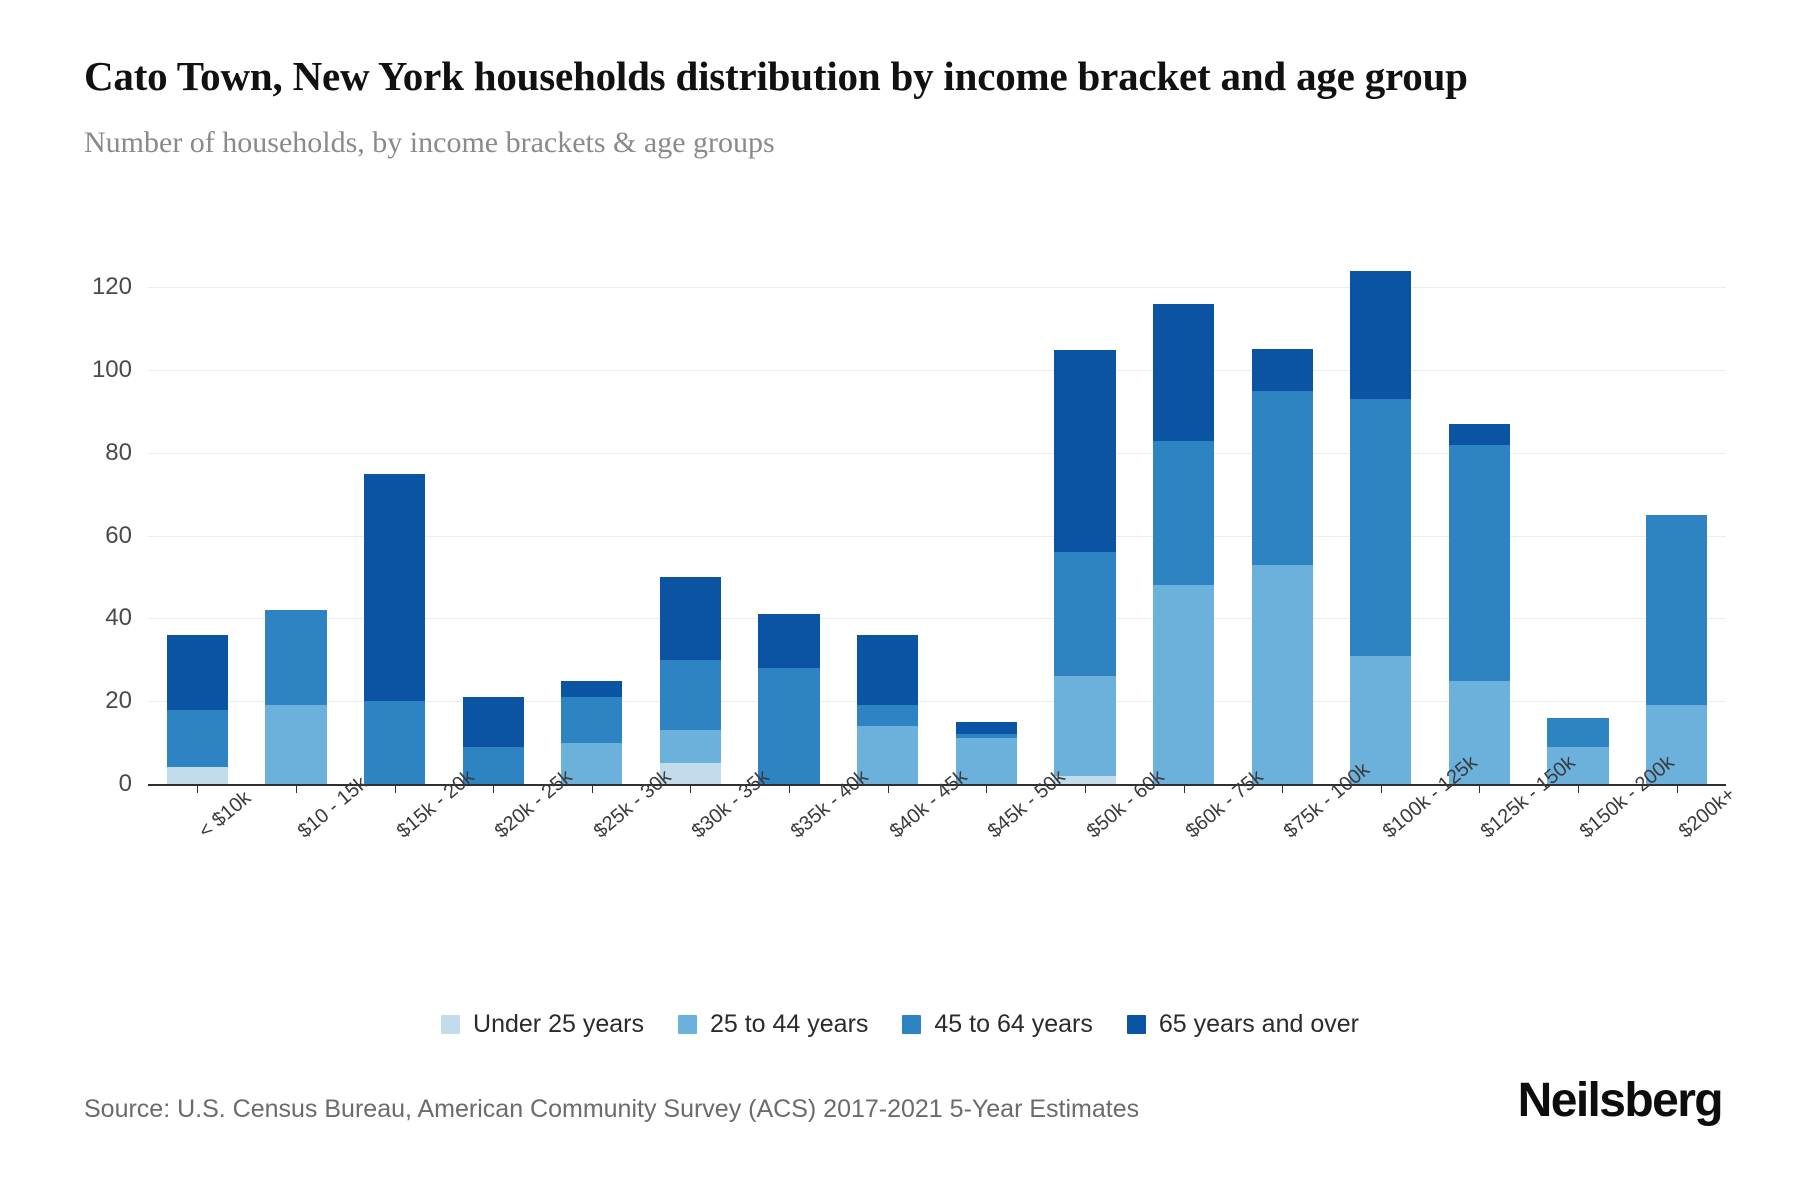 The image size is (1800, 1200). What do you see at coordinates (707, 849) in the screenshot?
I see `x-axis-label-cell: $30k - 35k` at bounding box center [707, 849].